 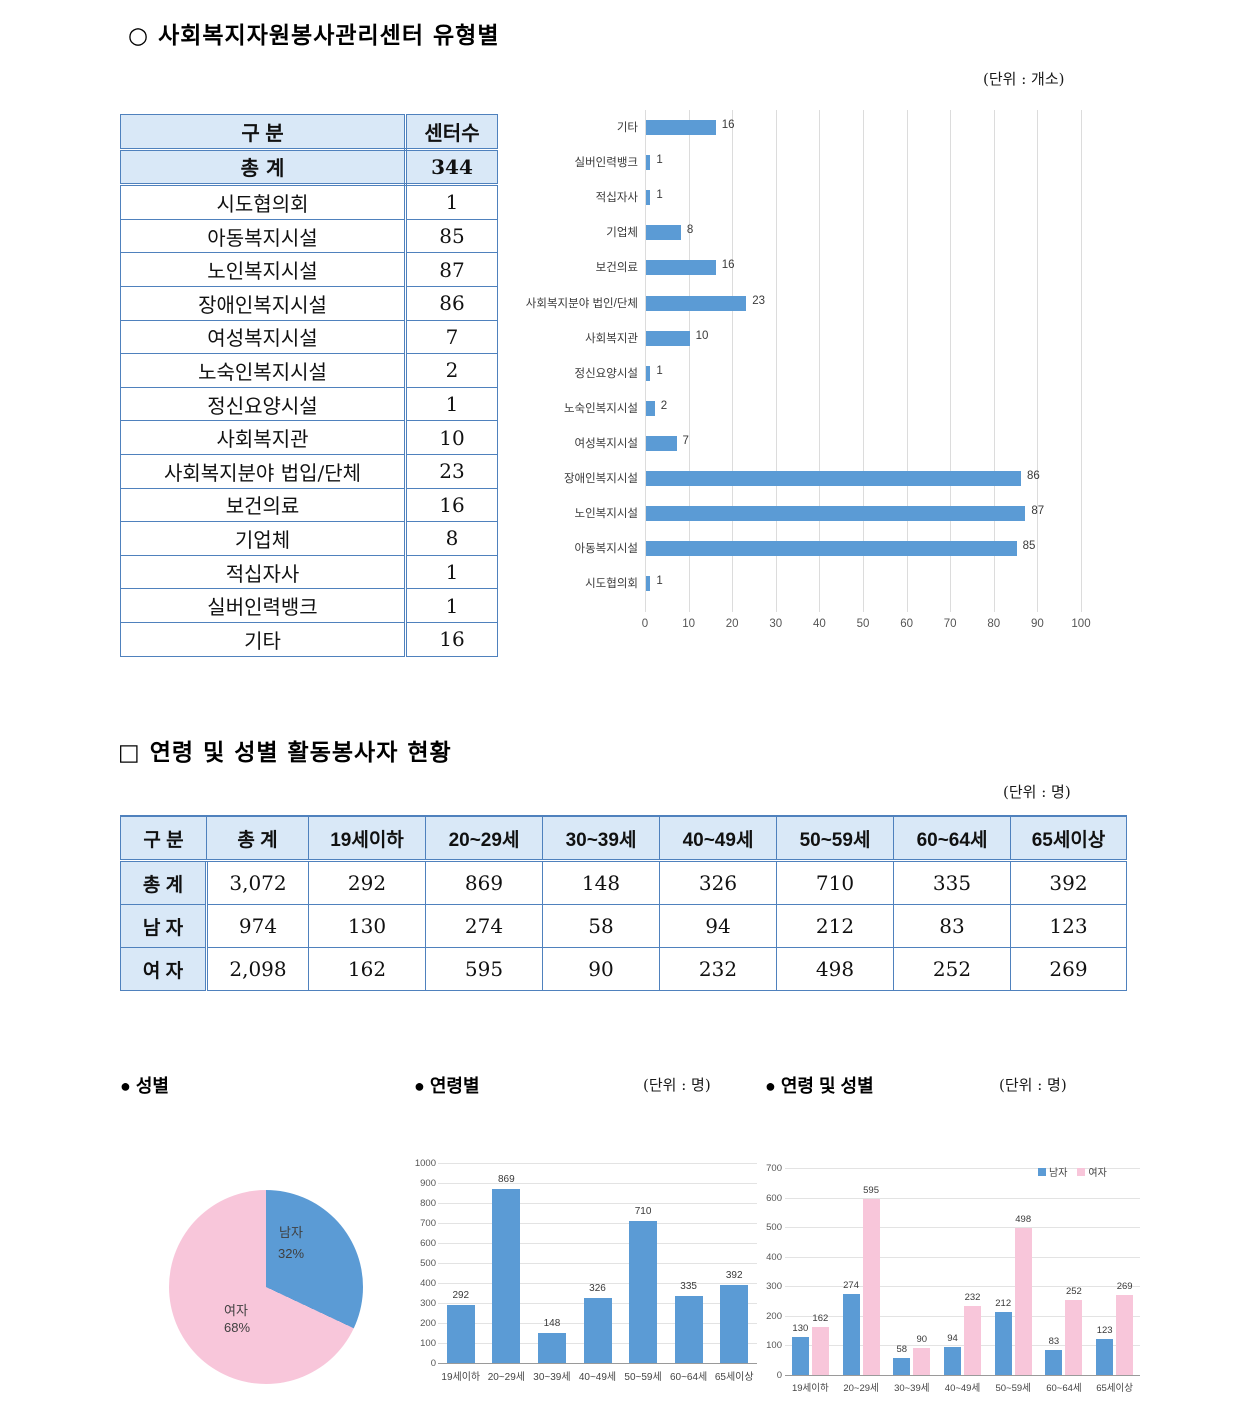 I want to click on value-cell: 23, so click(x=451, y=471).